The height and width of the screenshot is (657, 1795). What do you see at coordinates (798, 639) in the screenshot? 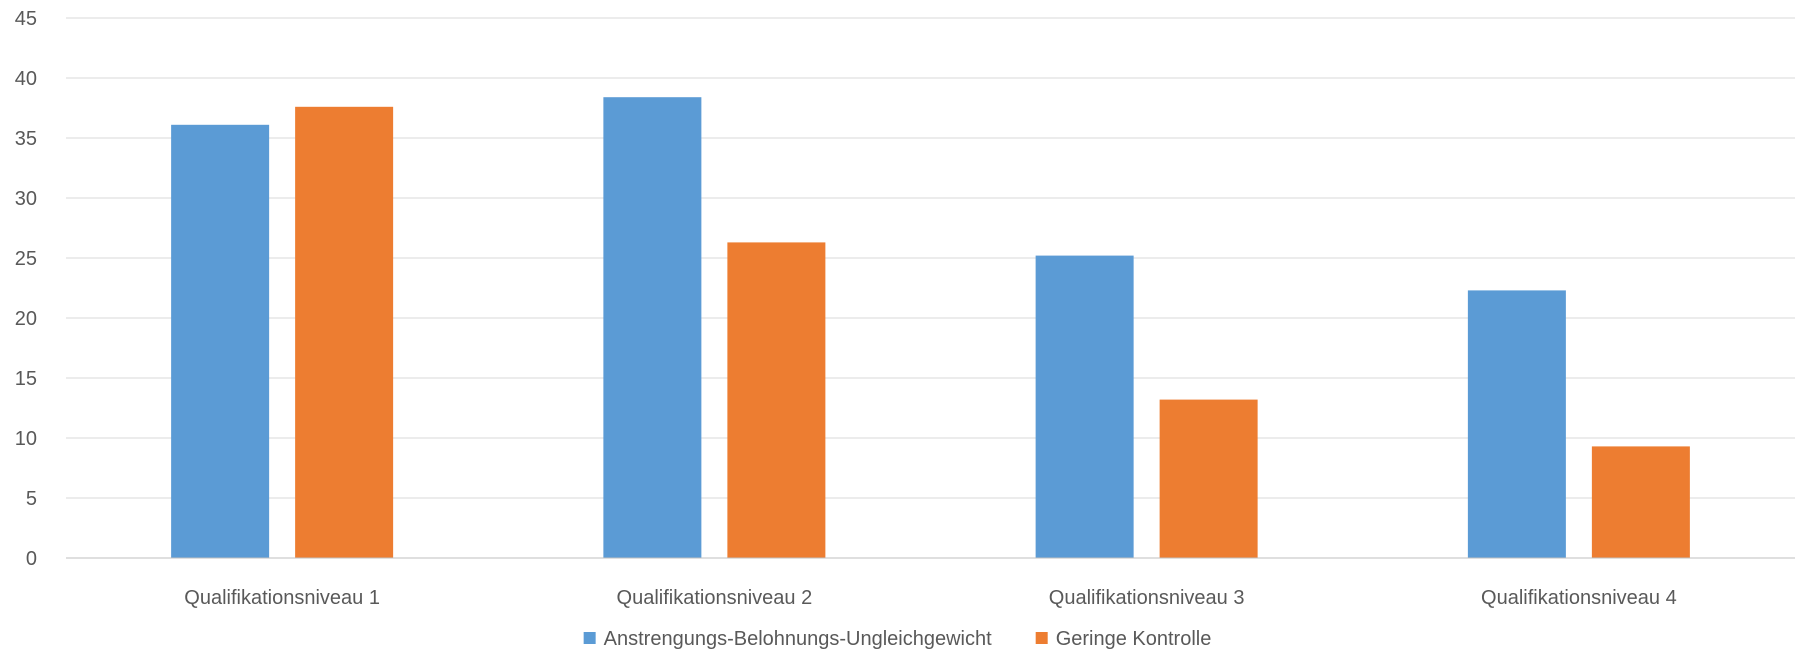
I see `legend-label: Anstrengungs-Belohnungs-Ungleichgewicht` at bounding box center [798, 639].